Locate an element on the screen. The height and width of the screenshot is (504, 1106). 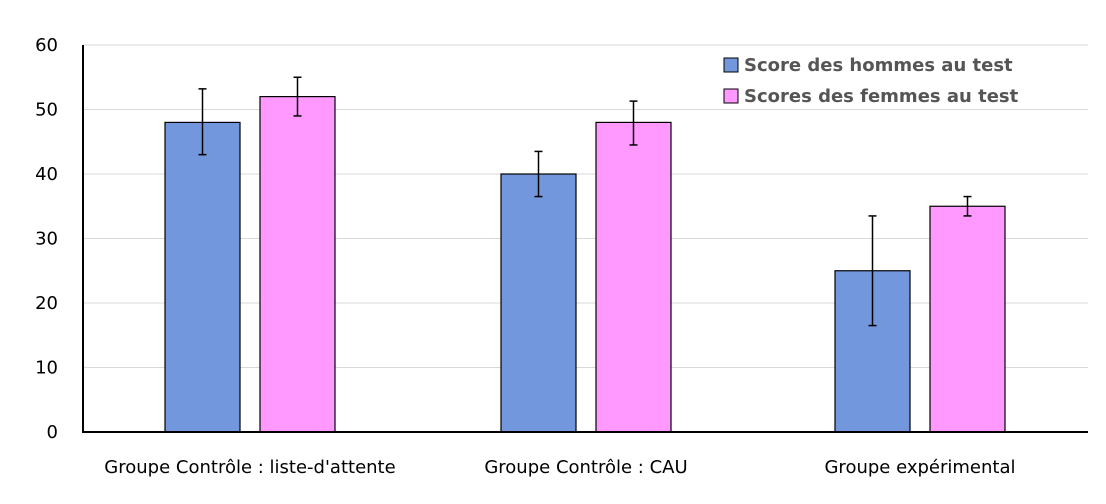
x-category-label: Groupe expérimental is located at coordinates (919, 467).